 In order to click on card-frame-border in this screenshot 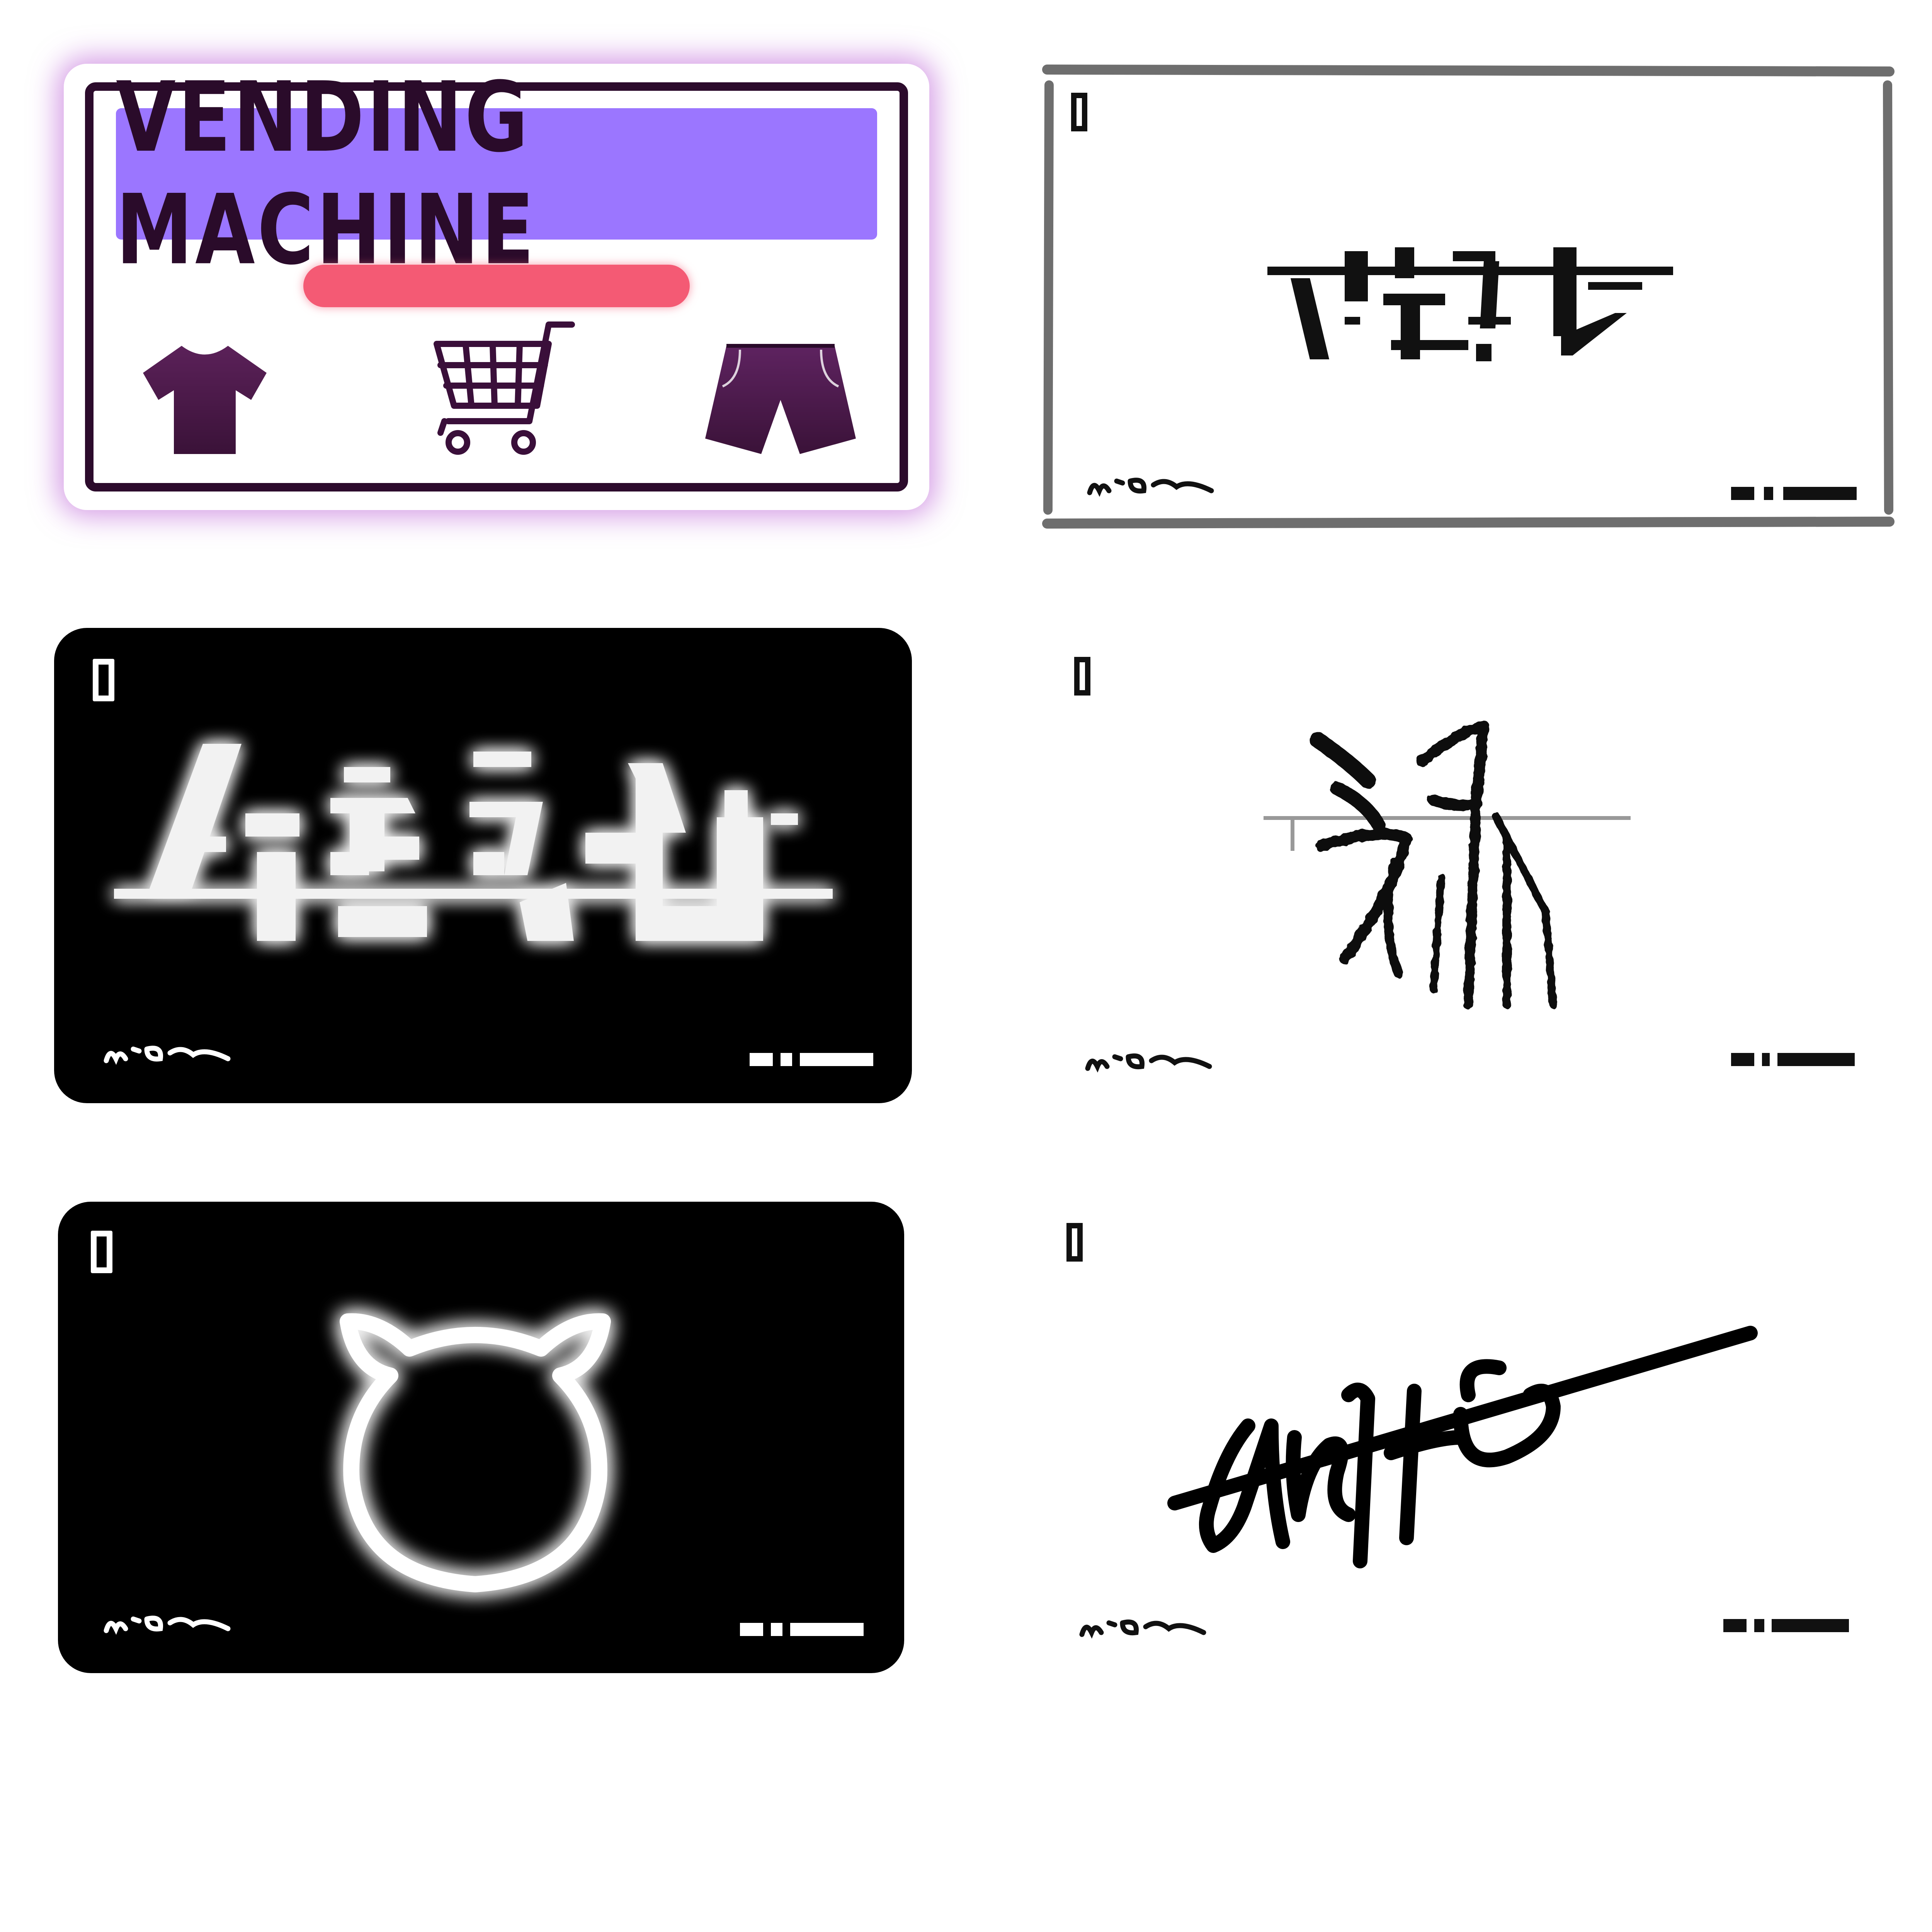, I will do `click(1468, 297)`.